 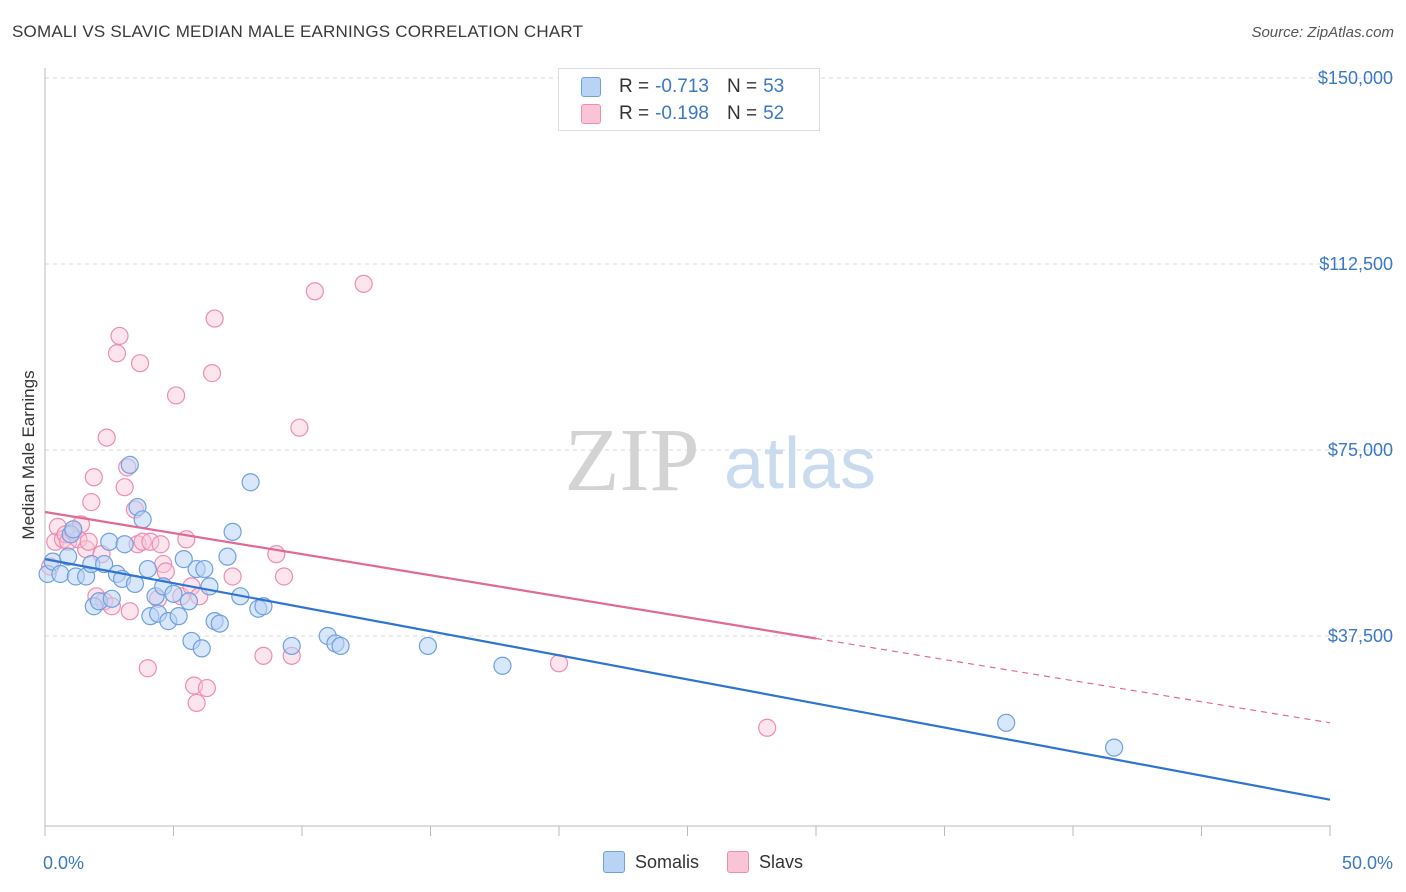 What do you see at coordinates (430, 575) in the screenshot?
I see `trend-line-slavs` at bounding box center [430, 575].